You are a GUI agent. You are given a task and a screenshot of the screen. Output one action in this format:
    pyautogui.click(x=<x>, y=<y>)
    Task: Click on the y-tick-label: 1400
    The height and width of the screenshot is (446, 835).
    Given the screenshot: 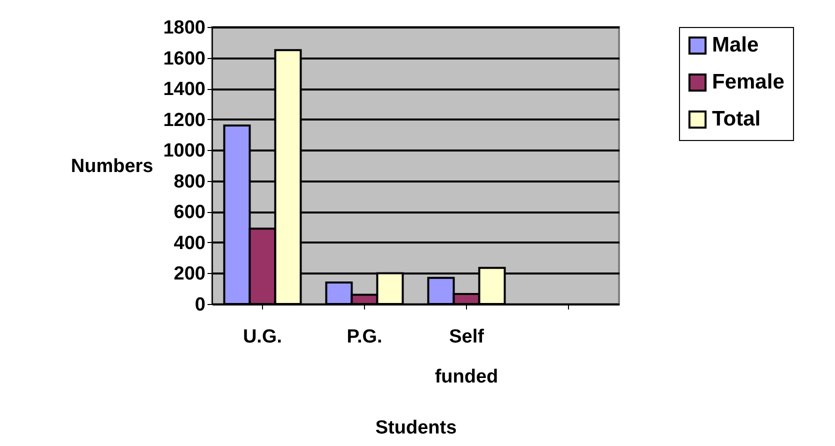 What is the action you would take?
    pyautogui.click(x=184, y=89)
    